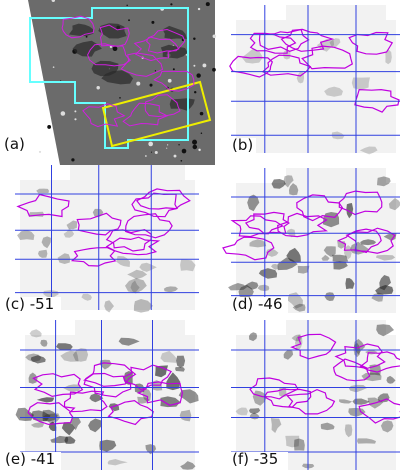  I want to click on panel-label: (e) -41, so click(30, 459).